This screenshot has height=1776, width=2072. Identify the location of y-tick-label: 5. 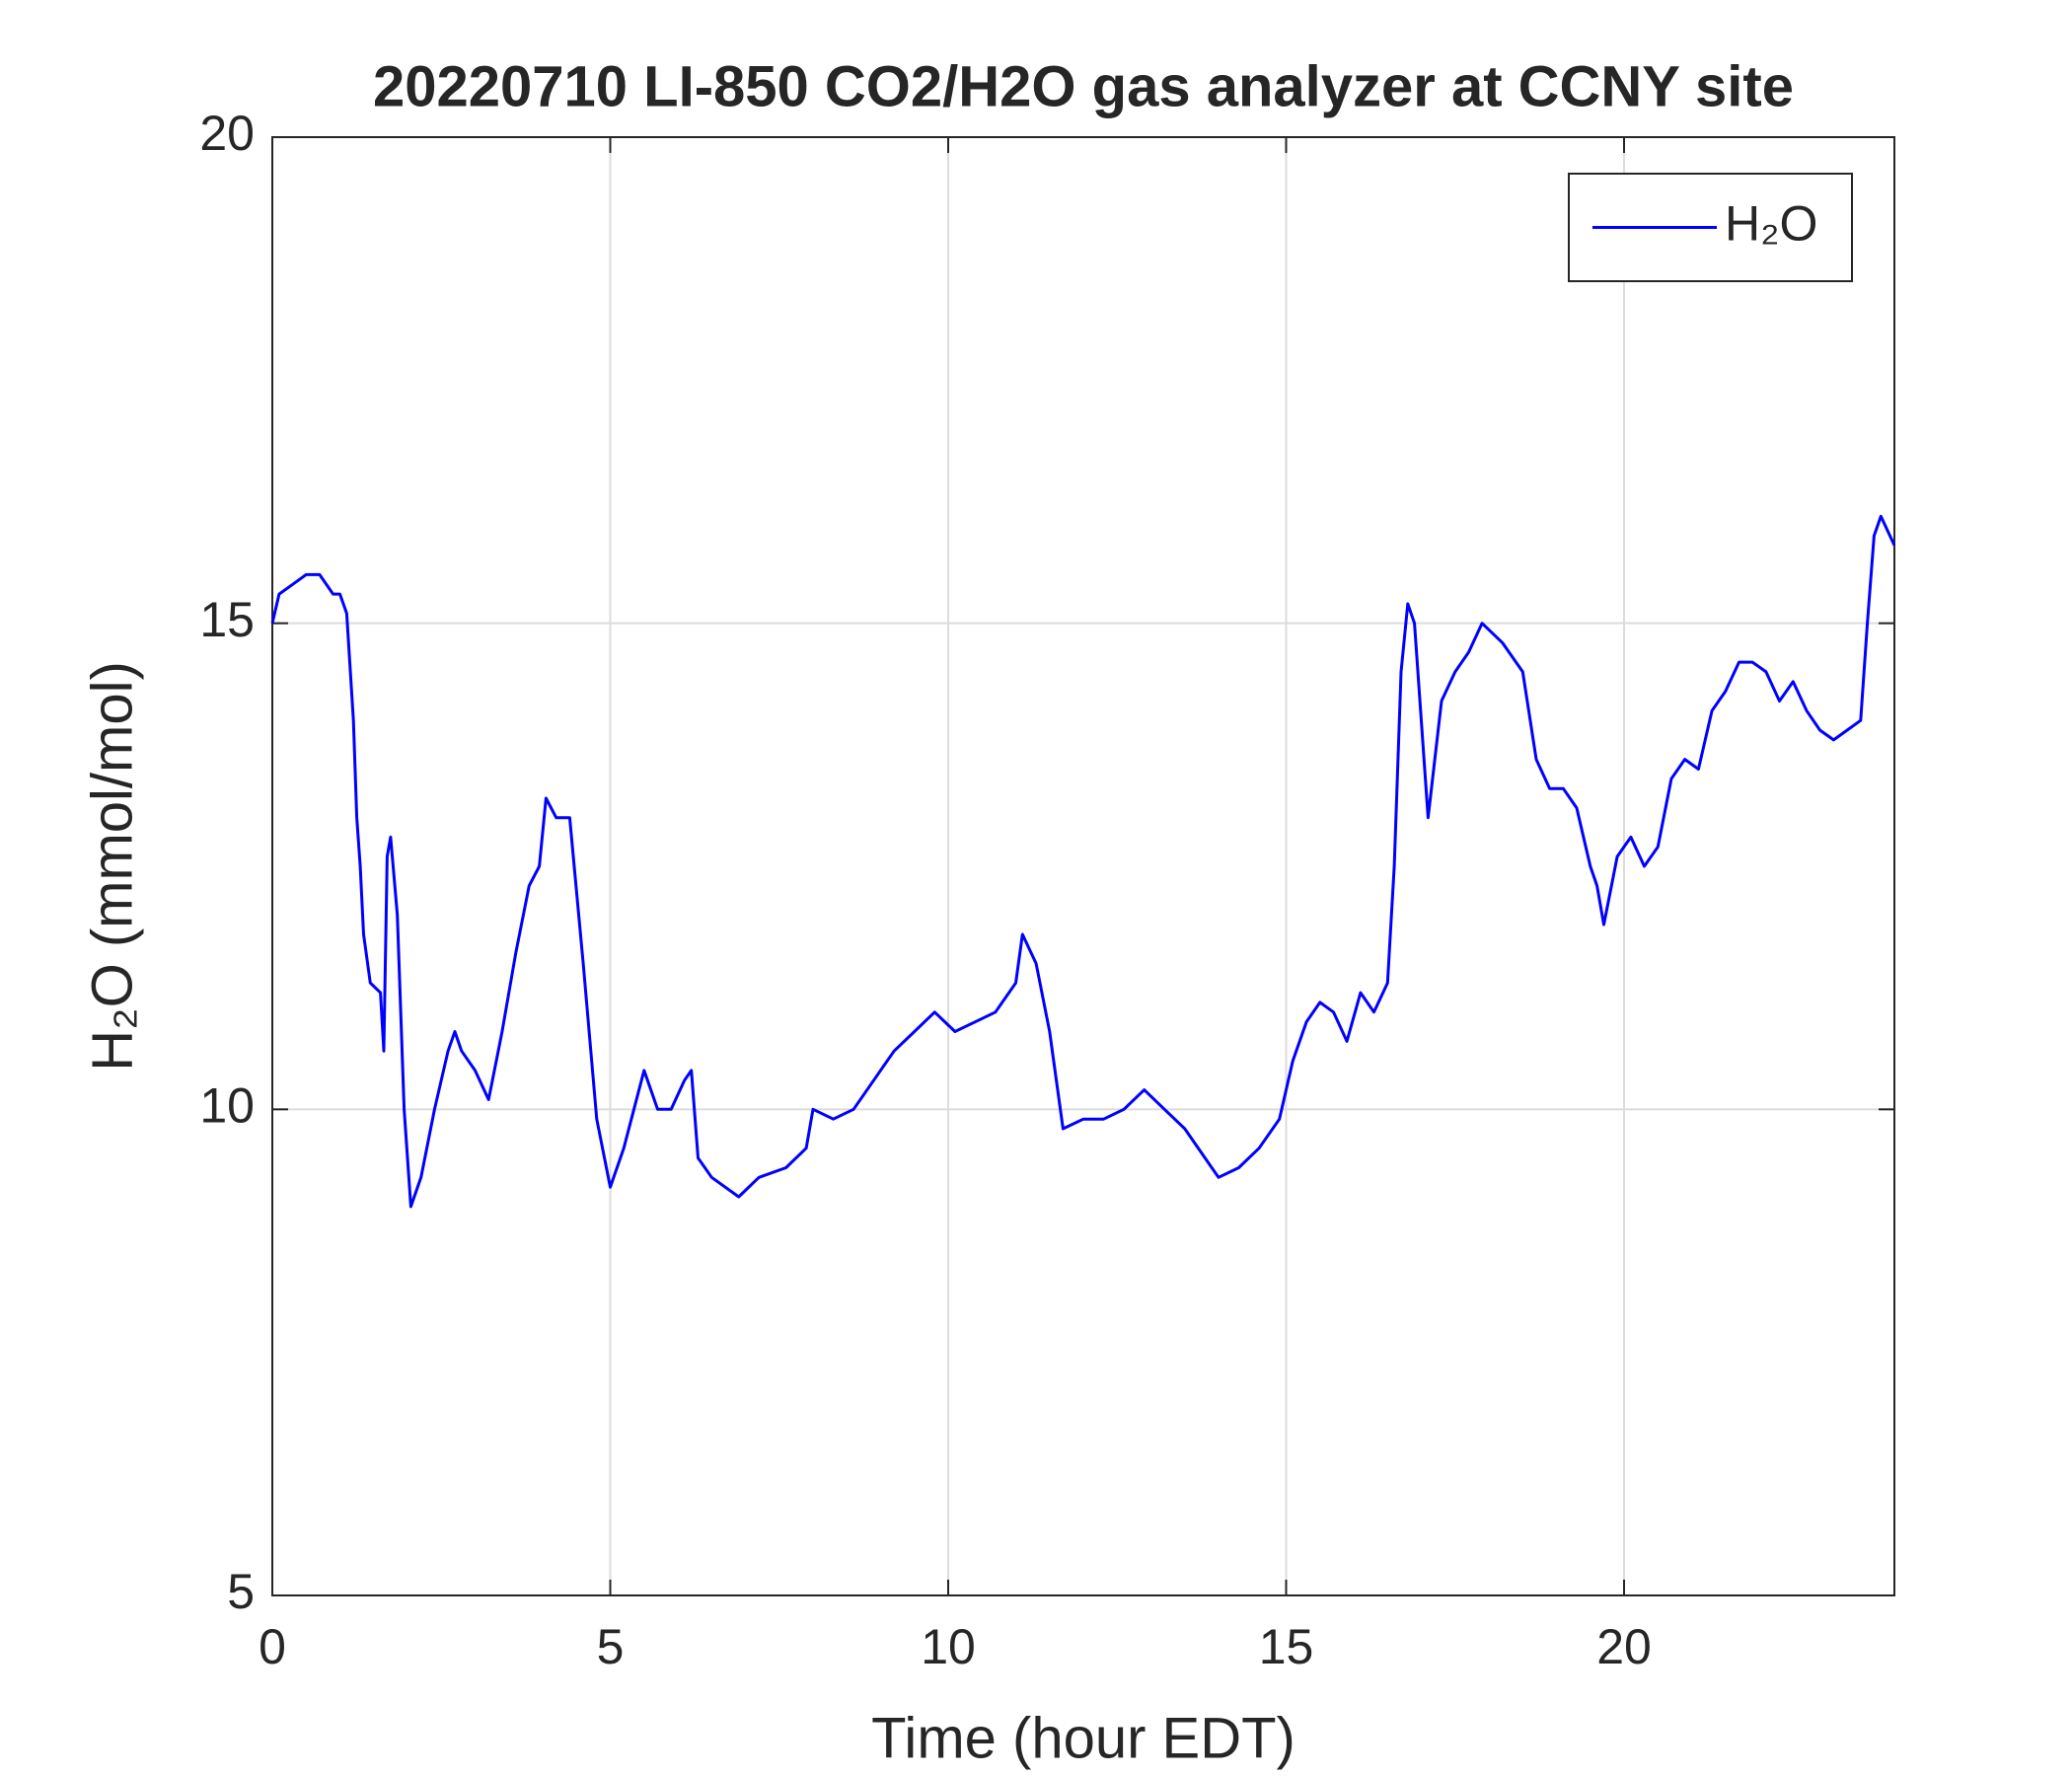
(241, 1592).